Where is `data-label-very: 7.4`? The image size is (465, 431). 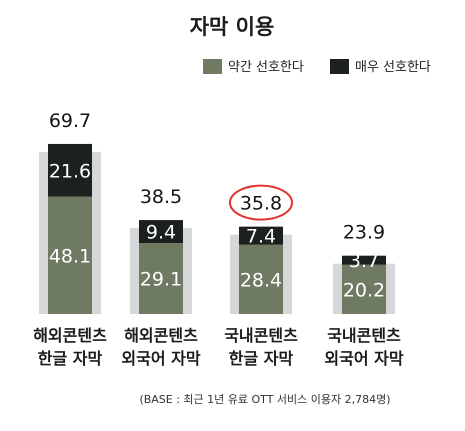 data-label-very: 7.4 is located at coordinates (261, 237).